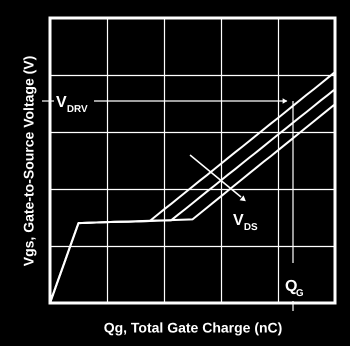  Describe the element at coordinates (193, 328) in the screenshot. I see `x-axis-title: Qg, Total Gate Charge (nC)` at that location.